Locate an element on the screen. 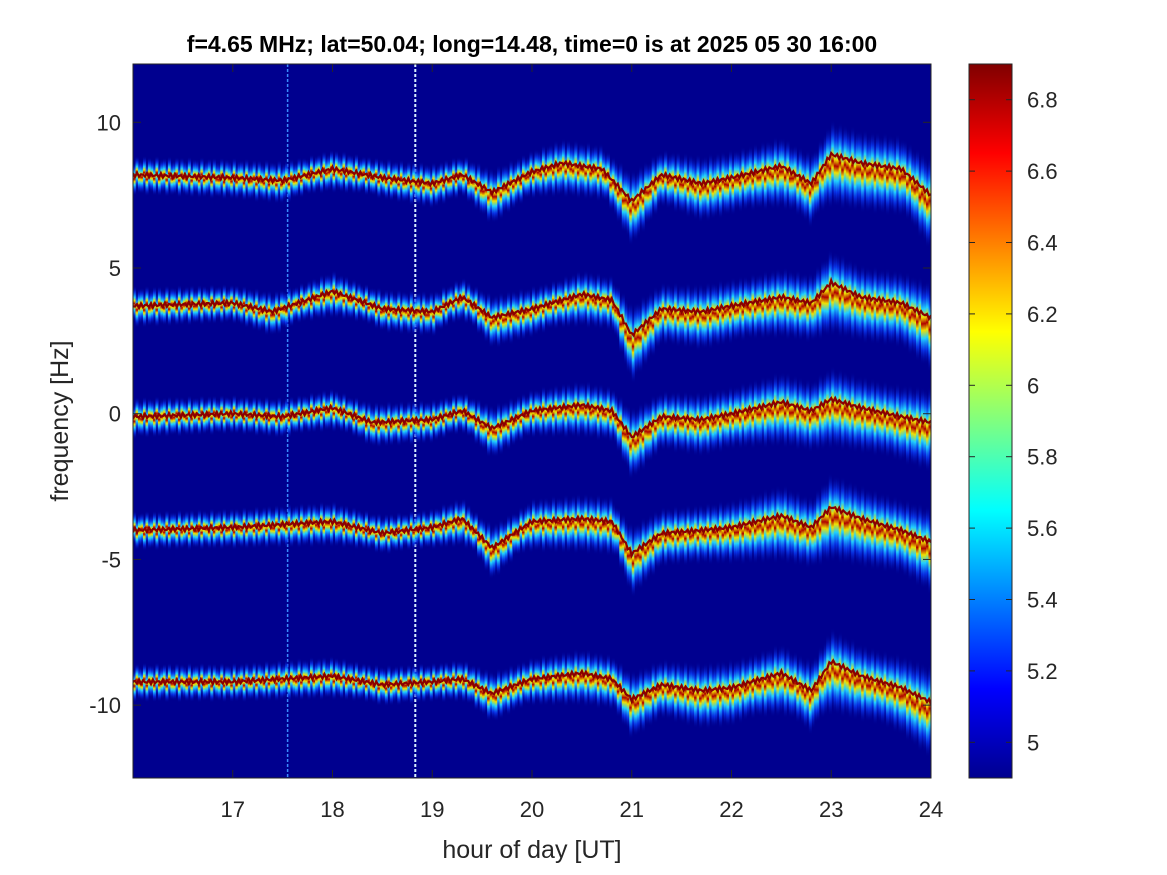 The height and width of the screenshot is (875, 1167). colorbar-tick-label: 6 is located at coordinates (1033, 385).